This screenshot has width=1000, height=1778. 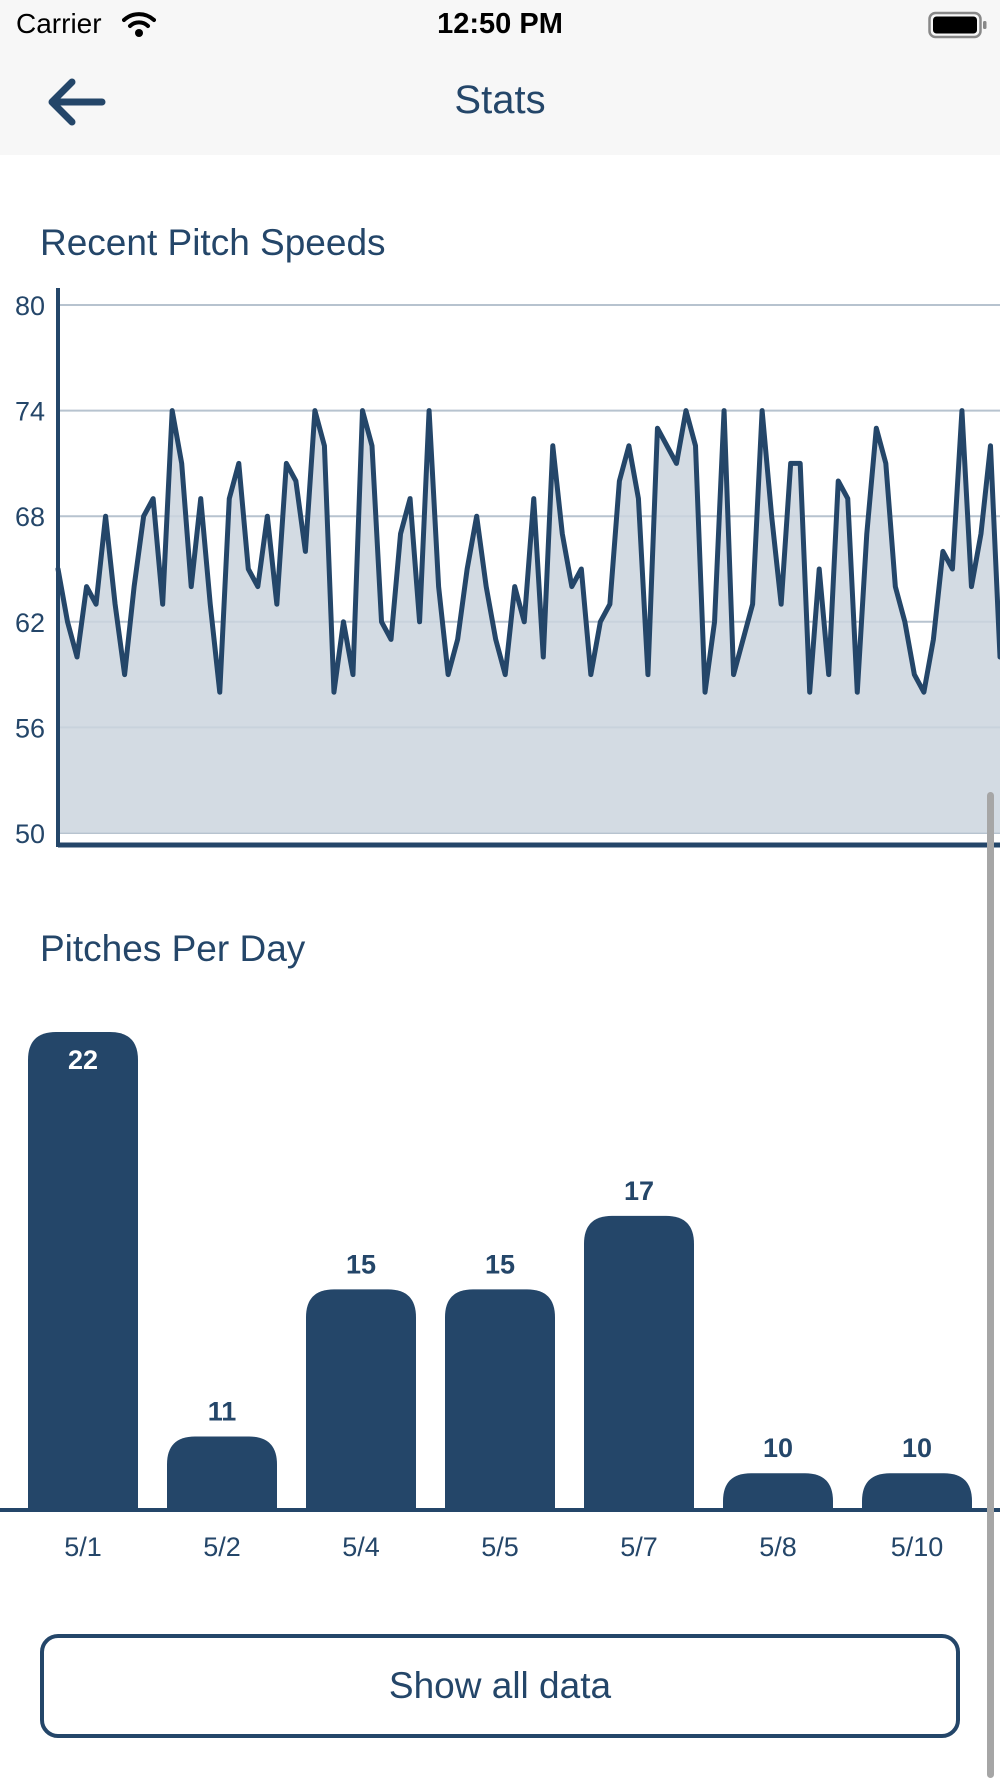 I want to click on y-tick-label: 68, so click(x=30, y=517).